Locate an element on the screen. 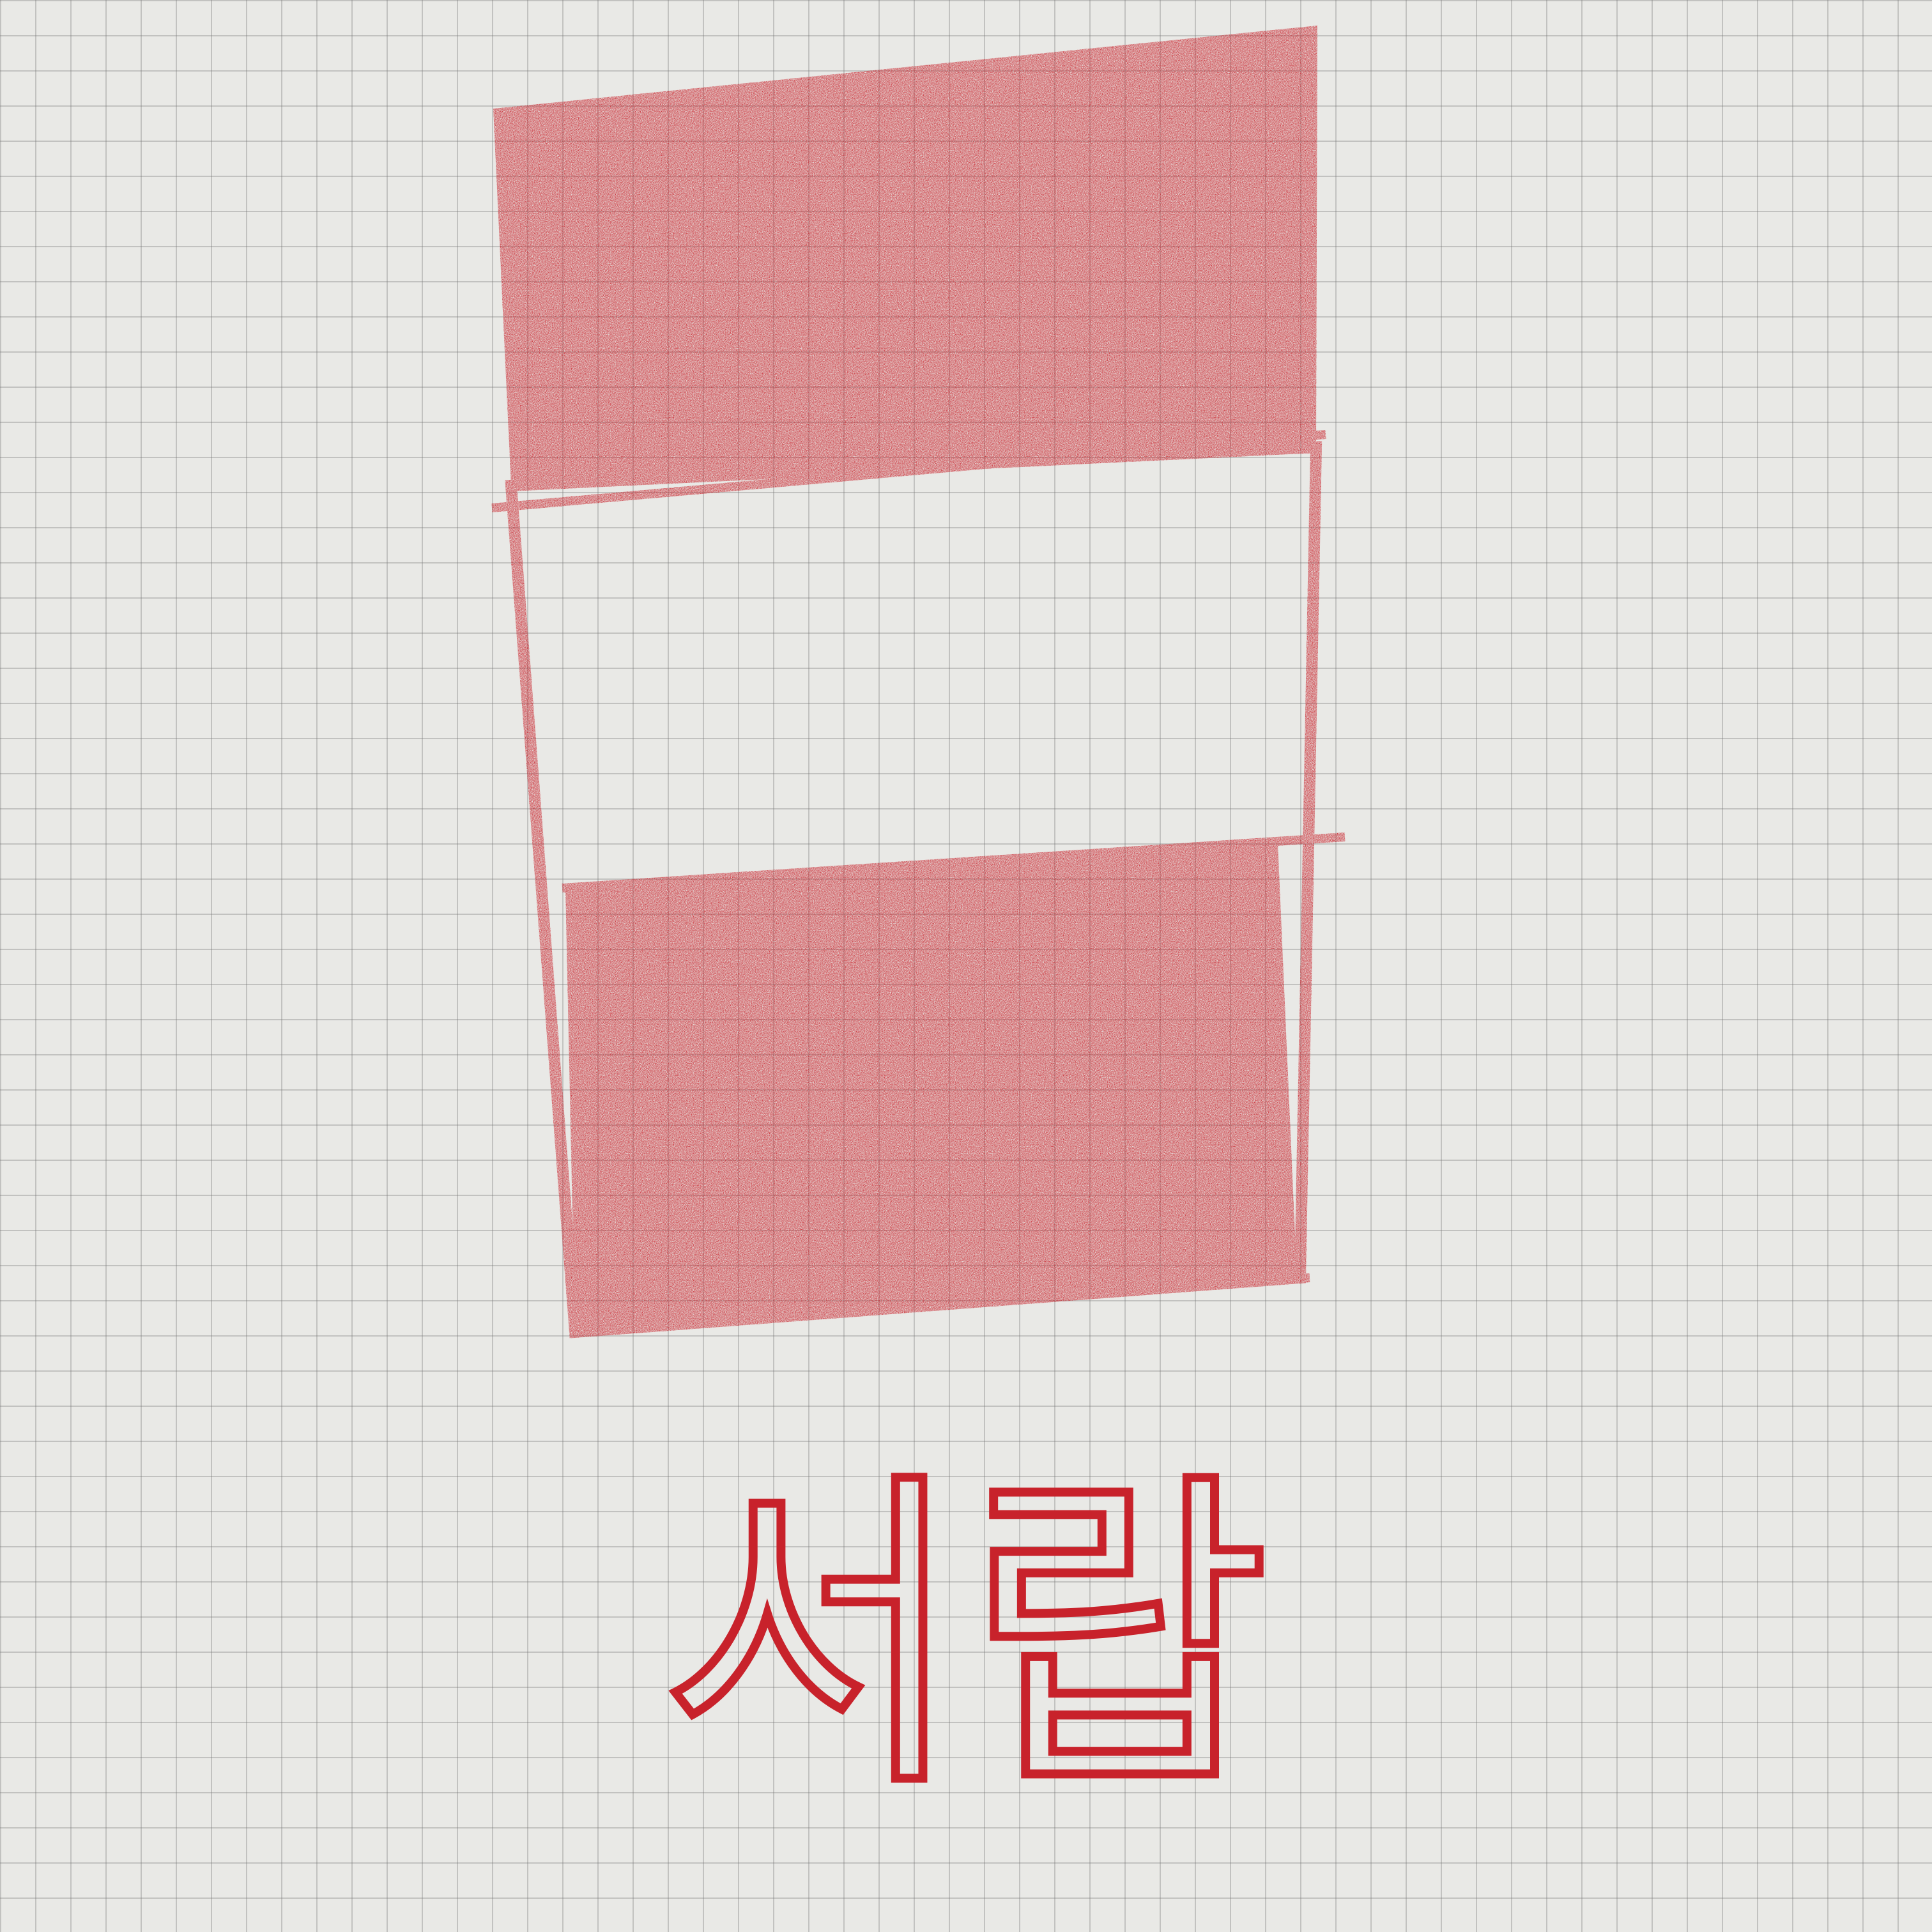  bottom-stripe is located at coordinates (931, 1087).